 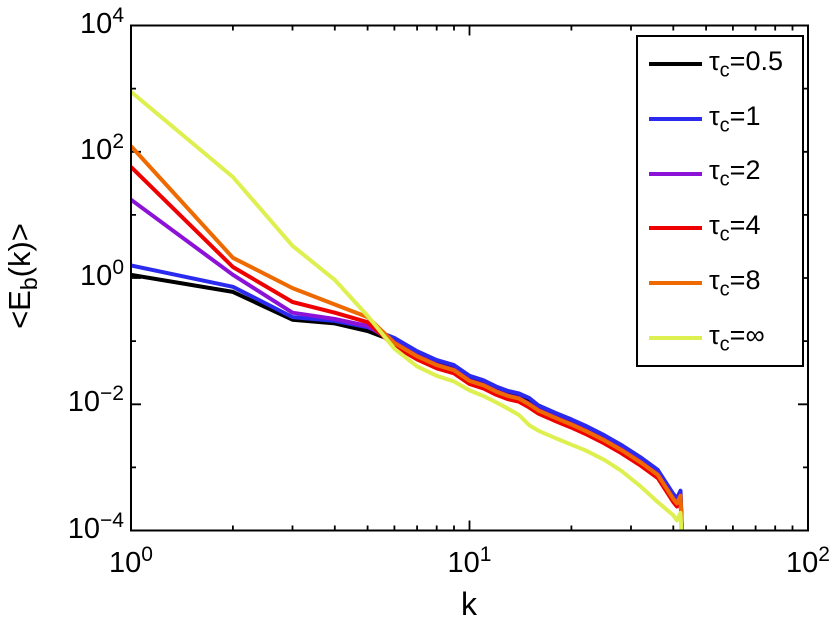 What do you see at coordinates (735, 118) in the screenshot?
I see `legend-label-tau-1: τc=1` at bounding box center [735, 118].